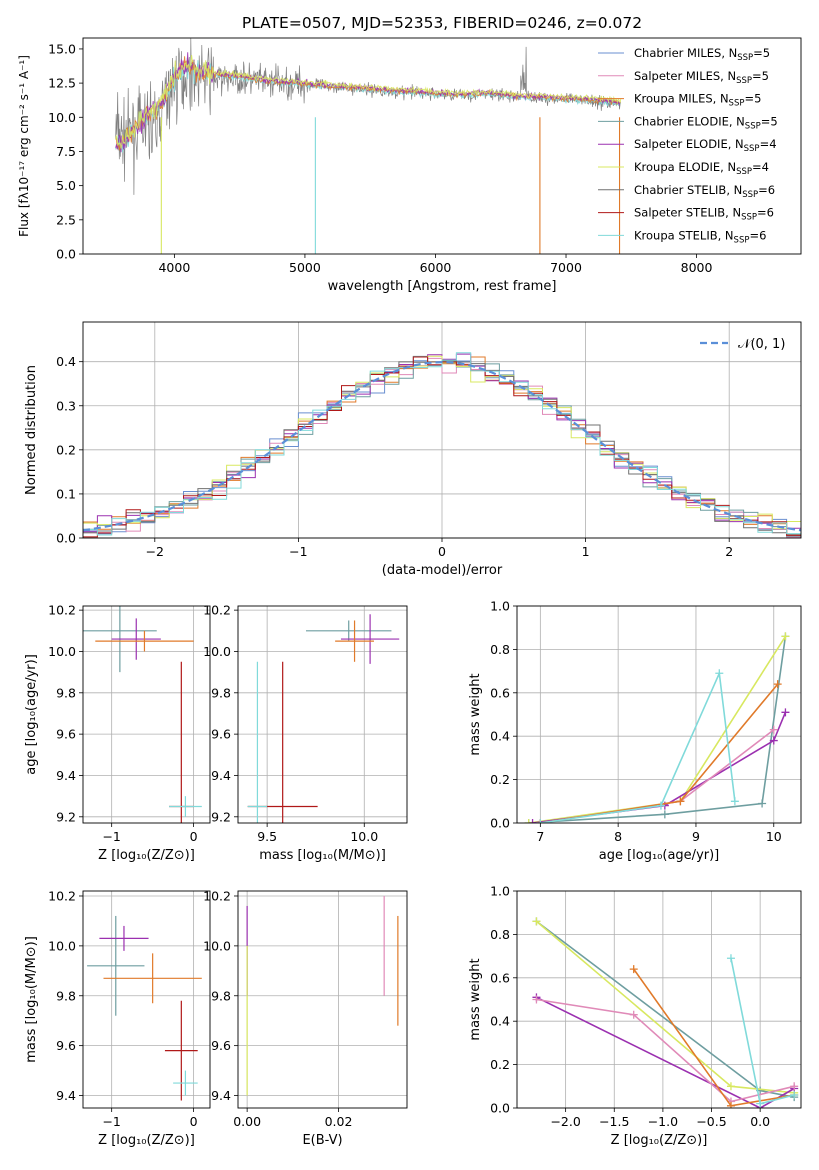 The image size is (819, 1170). I want to click on y-tick-label: 2.5, so click(66, 219).